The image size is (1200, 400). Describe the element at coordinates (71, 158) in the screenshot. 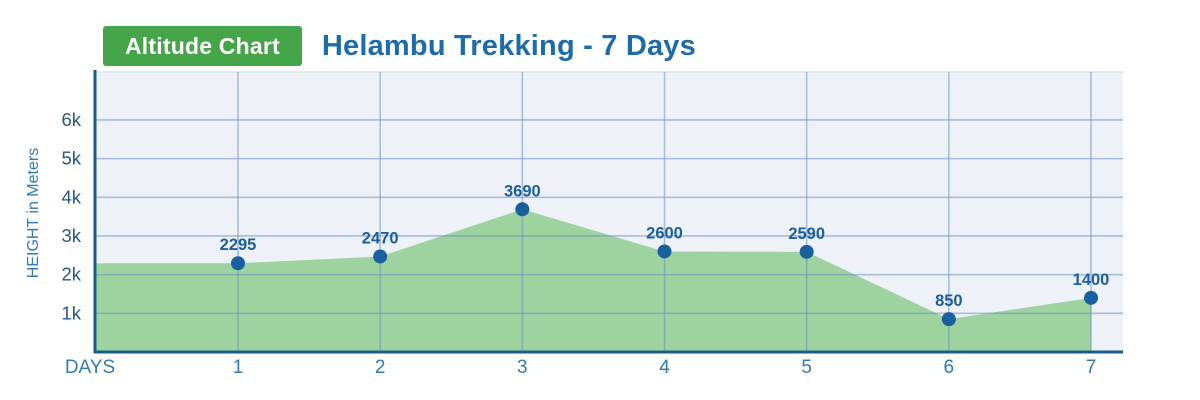

I see `y-tick-label-5k: 5k` at that location.